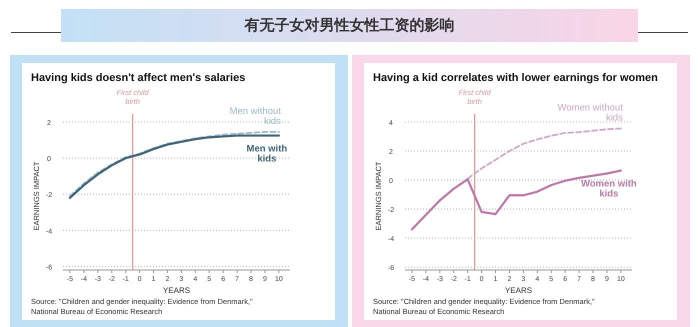 Image resolution: width=698 pixels, height=327 pixels. Describe the element at coordinates (515, 78) in the screenshot. I see `chart-title: Having a kid correlates with lower earnings for women` at that location.